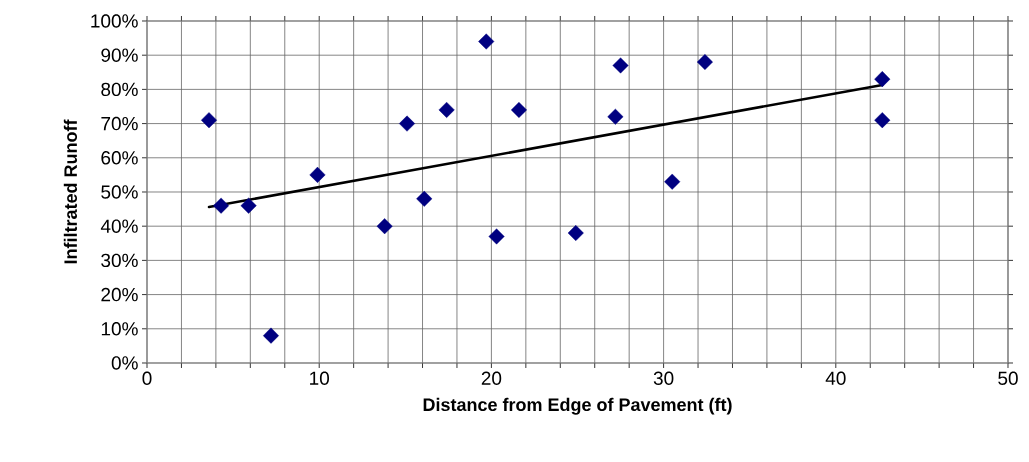 Image resolution: width=1029 pixels, height=462 pixels. I want to click on x-tick-label: 50, so click(1008, 378).